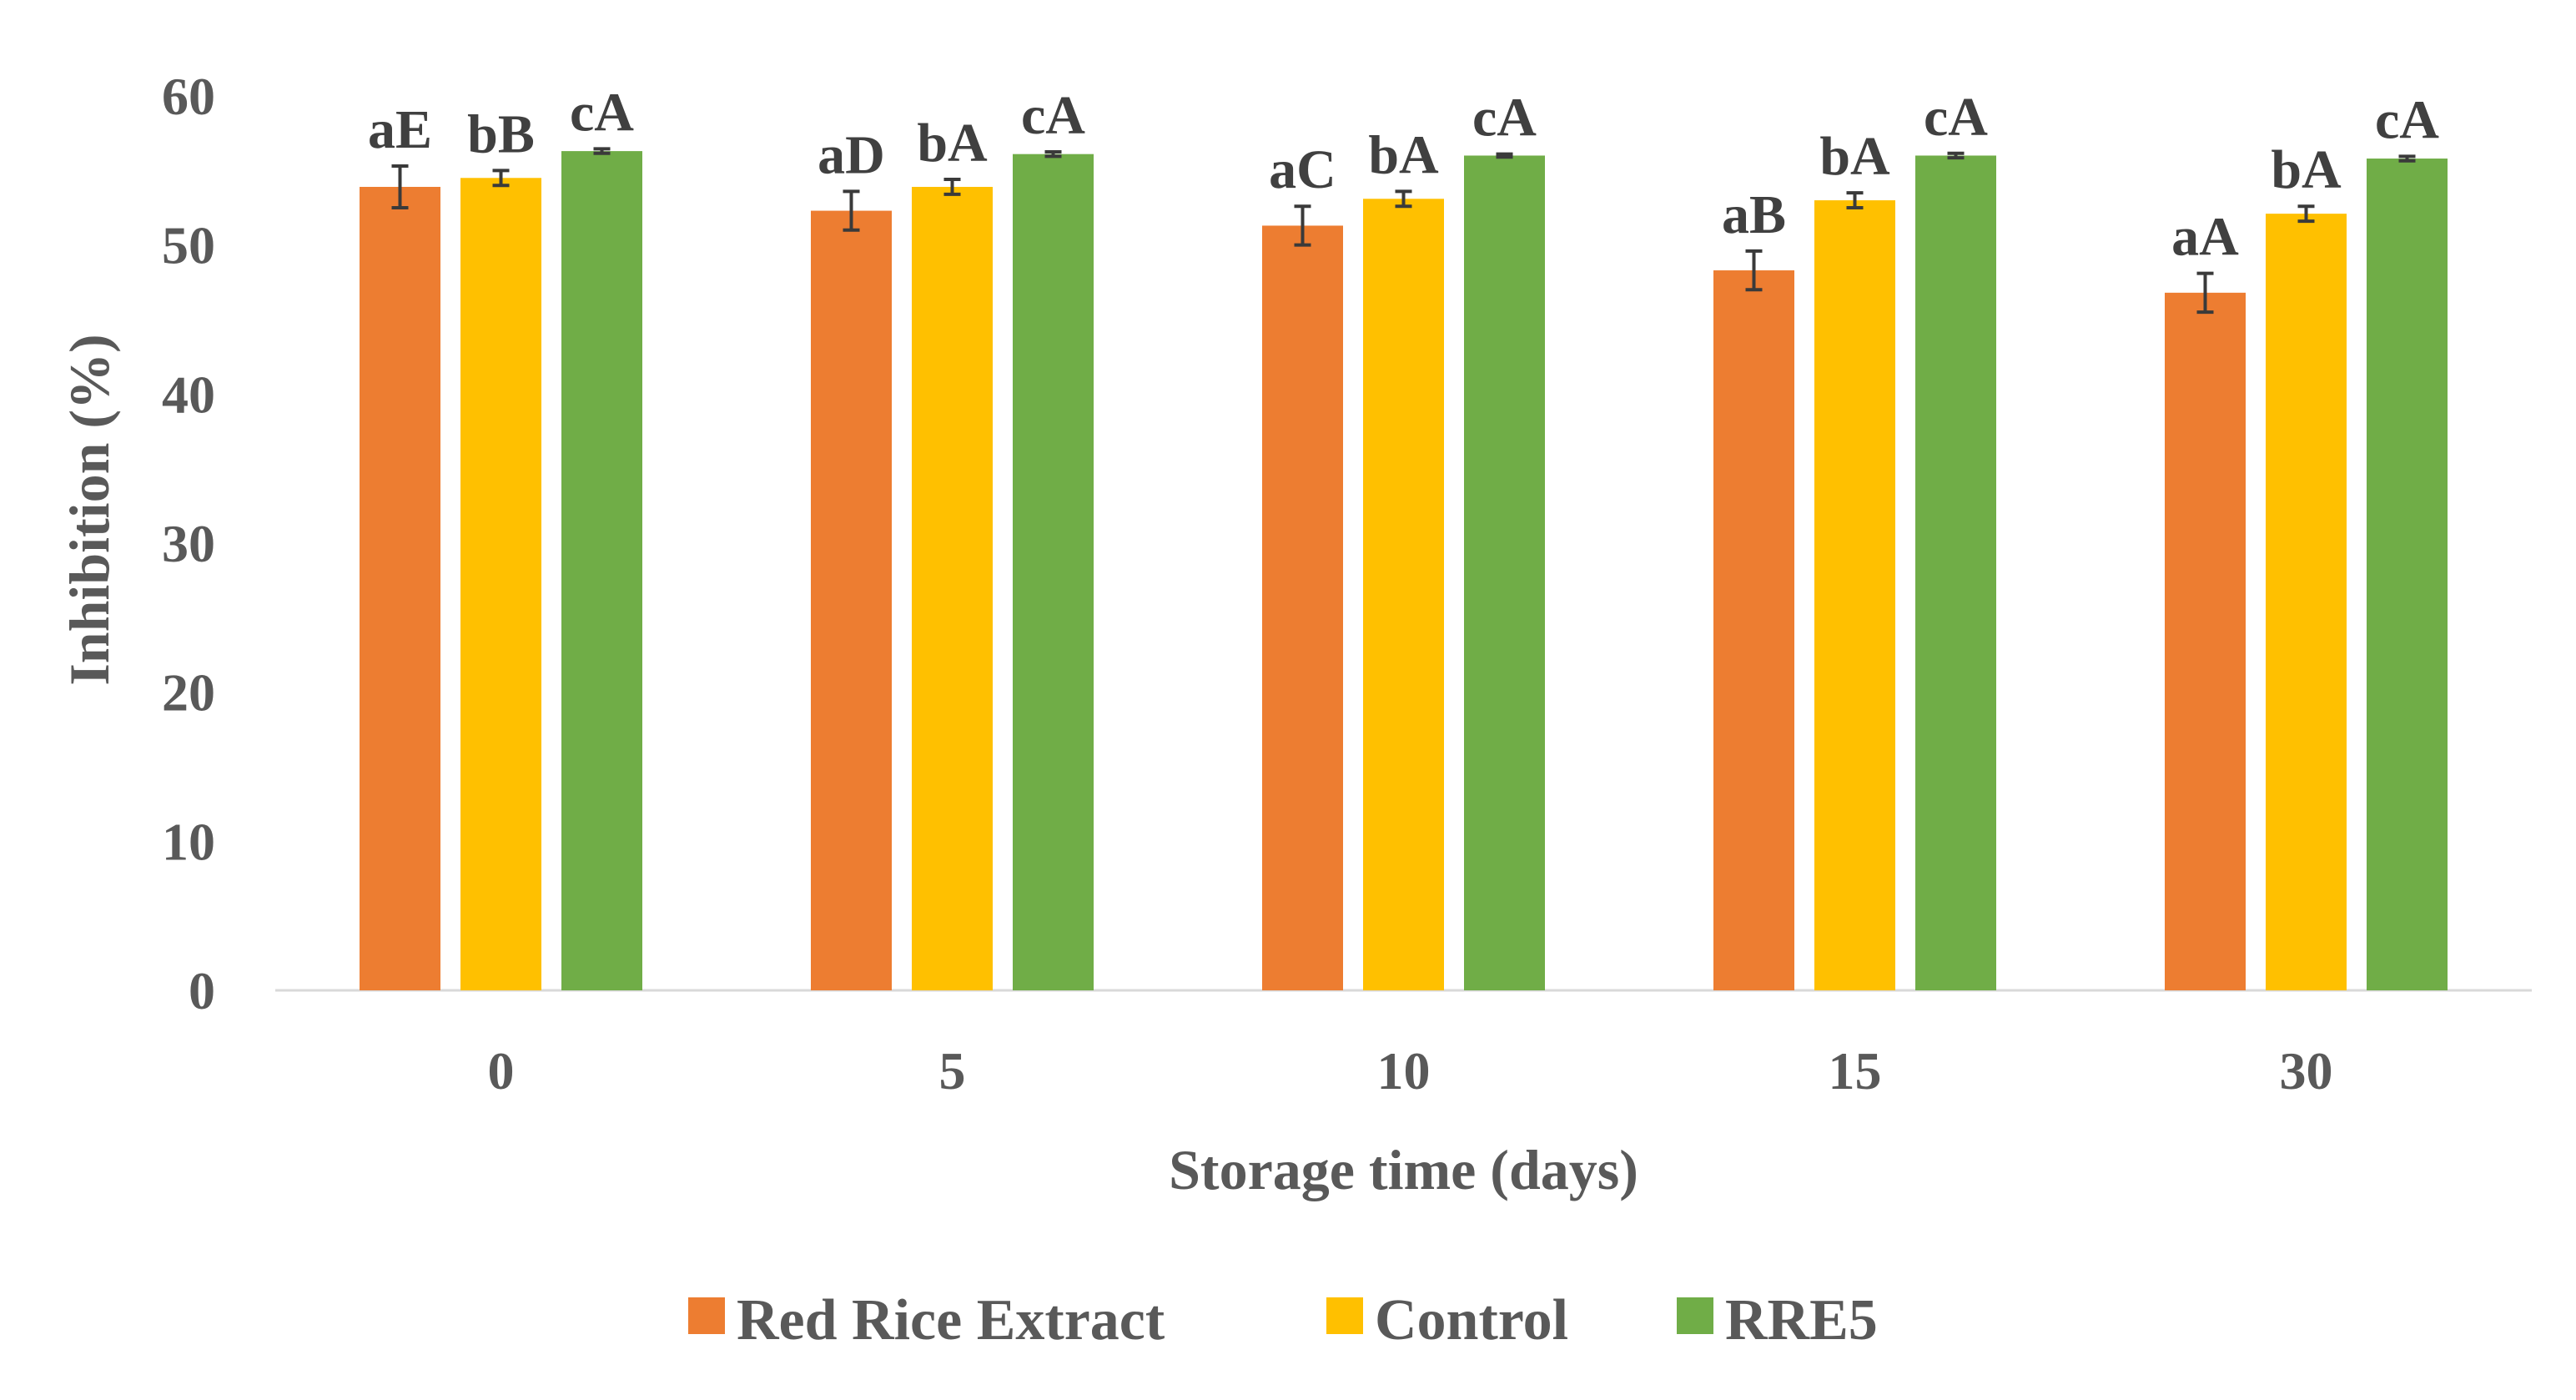 The height and width of the screenshot is (1400, 2576). What do you see at coordinates (188, 97) in the screenshot?
I see `y-tick-label: 60` at bounding box center [188, 97].